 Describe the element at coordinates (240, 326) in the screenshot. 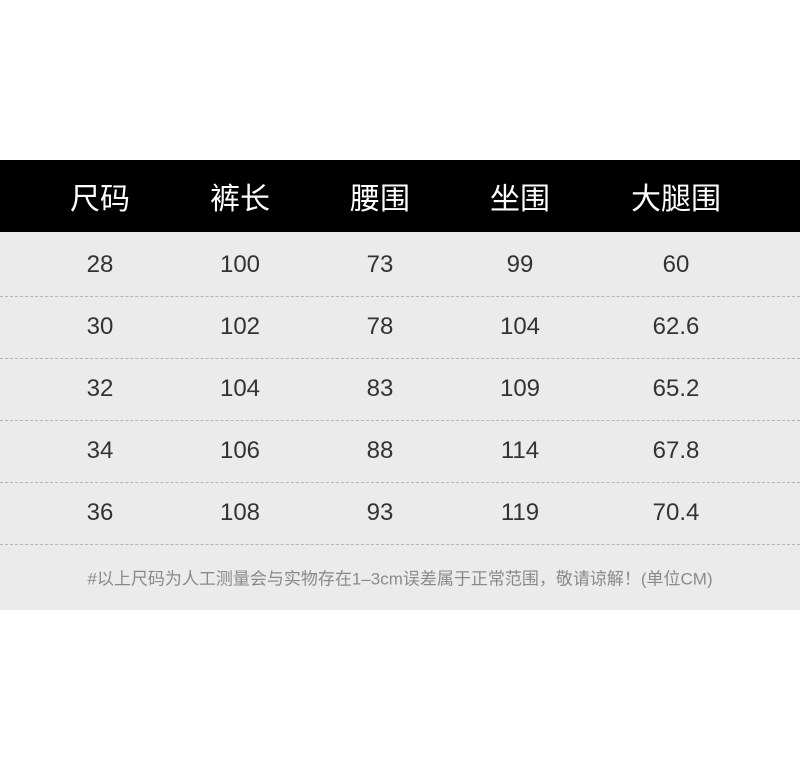

I see `table-cell: 102` at that location.